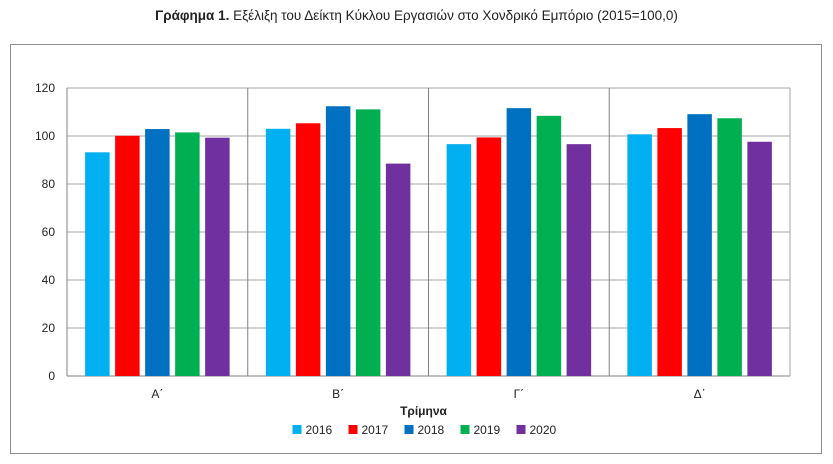 The width and height of the screenshot is (833, 464). What do you see at coordinates (431, 430) in the screenshot?
I see `legend-label-2018: 2018` at bounding box center [431, 430].